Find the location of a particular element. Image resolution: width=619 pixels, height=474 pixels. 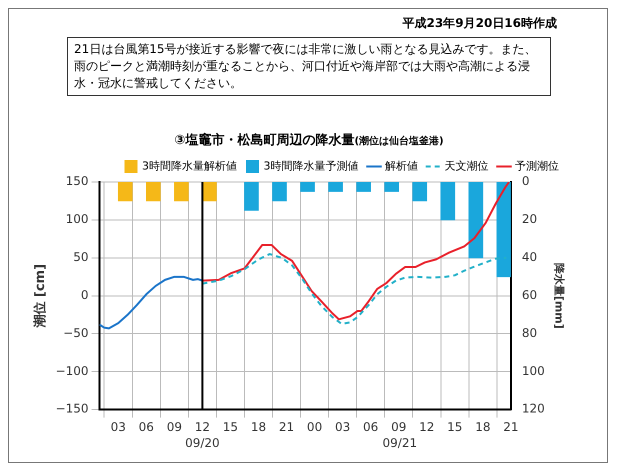

legend-label: 3時間降水量解析値 is located at coordinates (190, 165).